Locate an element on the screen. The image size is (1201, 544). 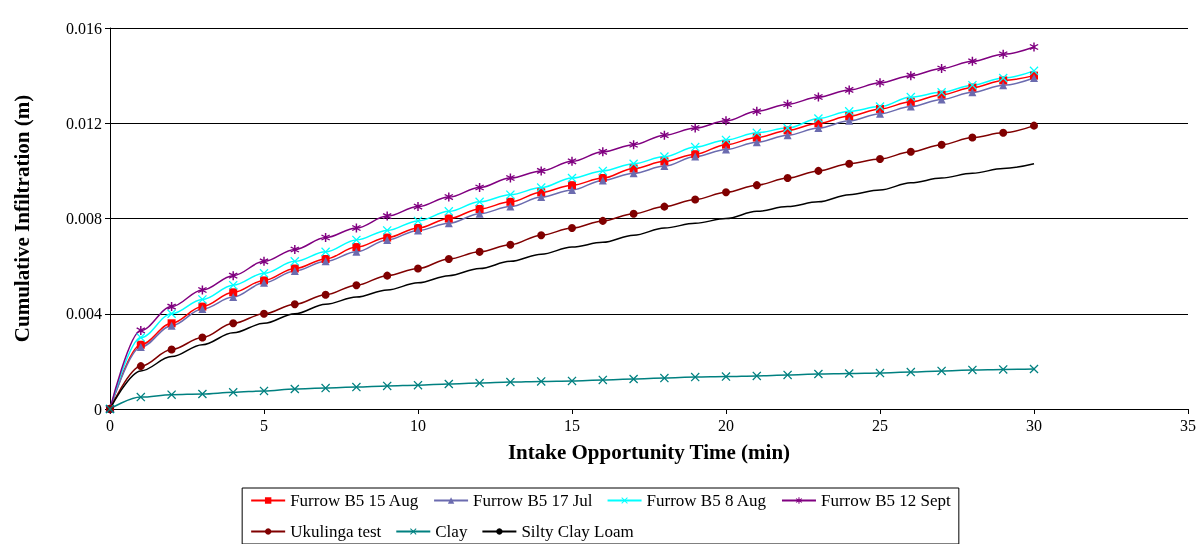
x-tick-label: 35 is located at coordinates (1188, 425).